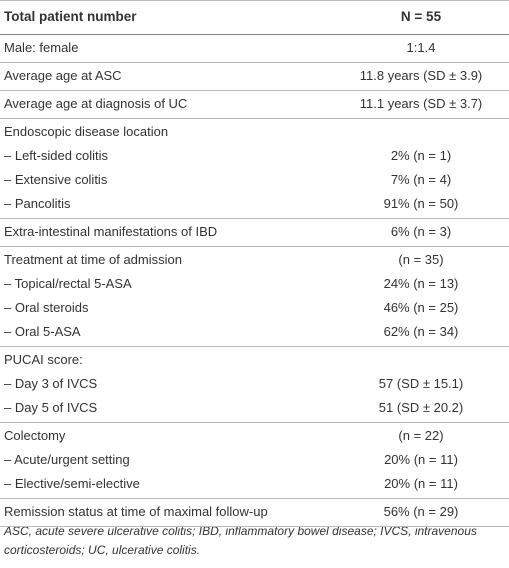  I want to click on header-rule, so click(254, 34).